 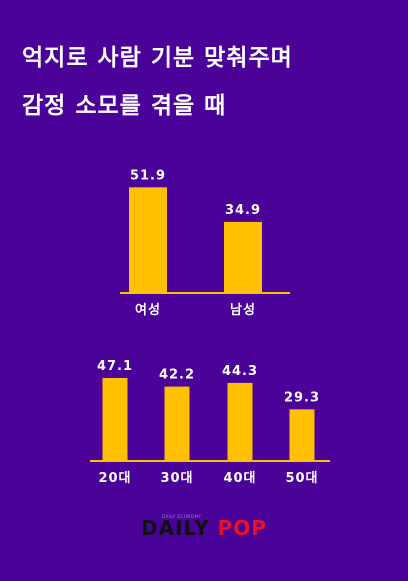 I want to click on age-category-label-4: 50대, so click(x=301, y=478).